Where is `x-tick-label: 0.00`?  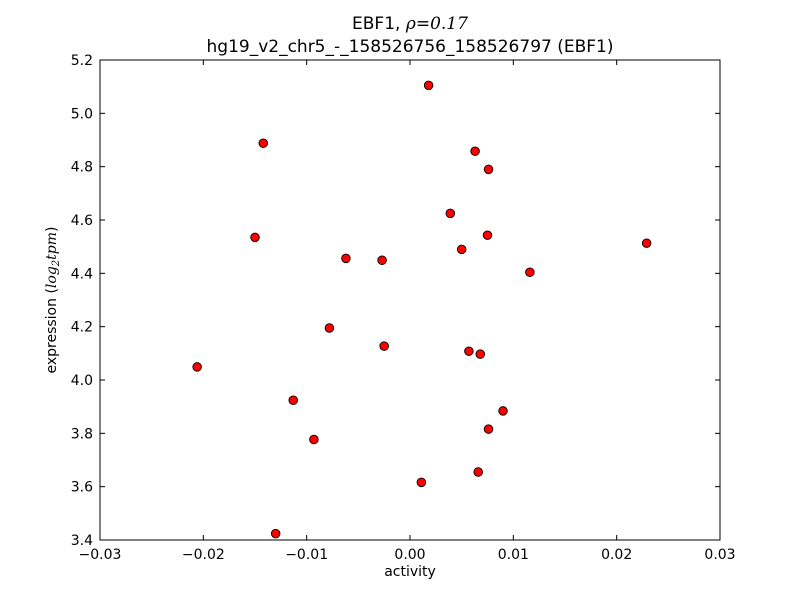 x-tick-label: 0.00 is located at coordinates (409, 555).